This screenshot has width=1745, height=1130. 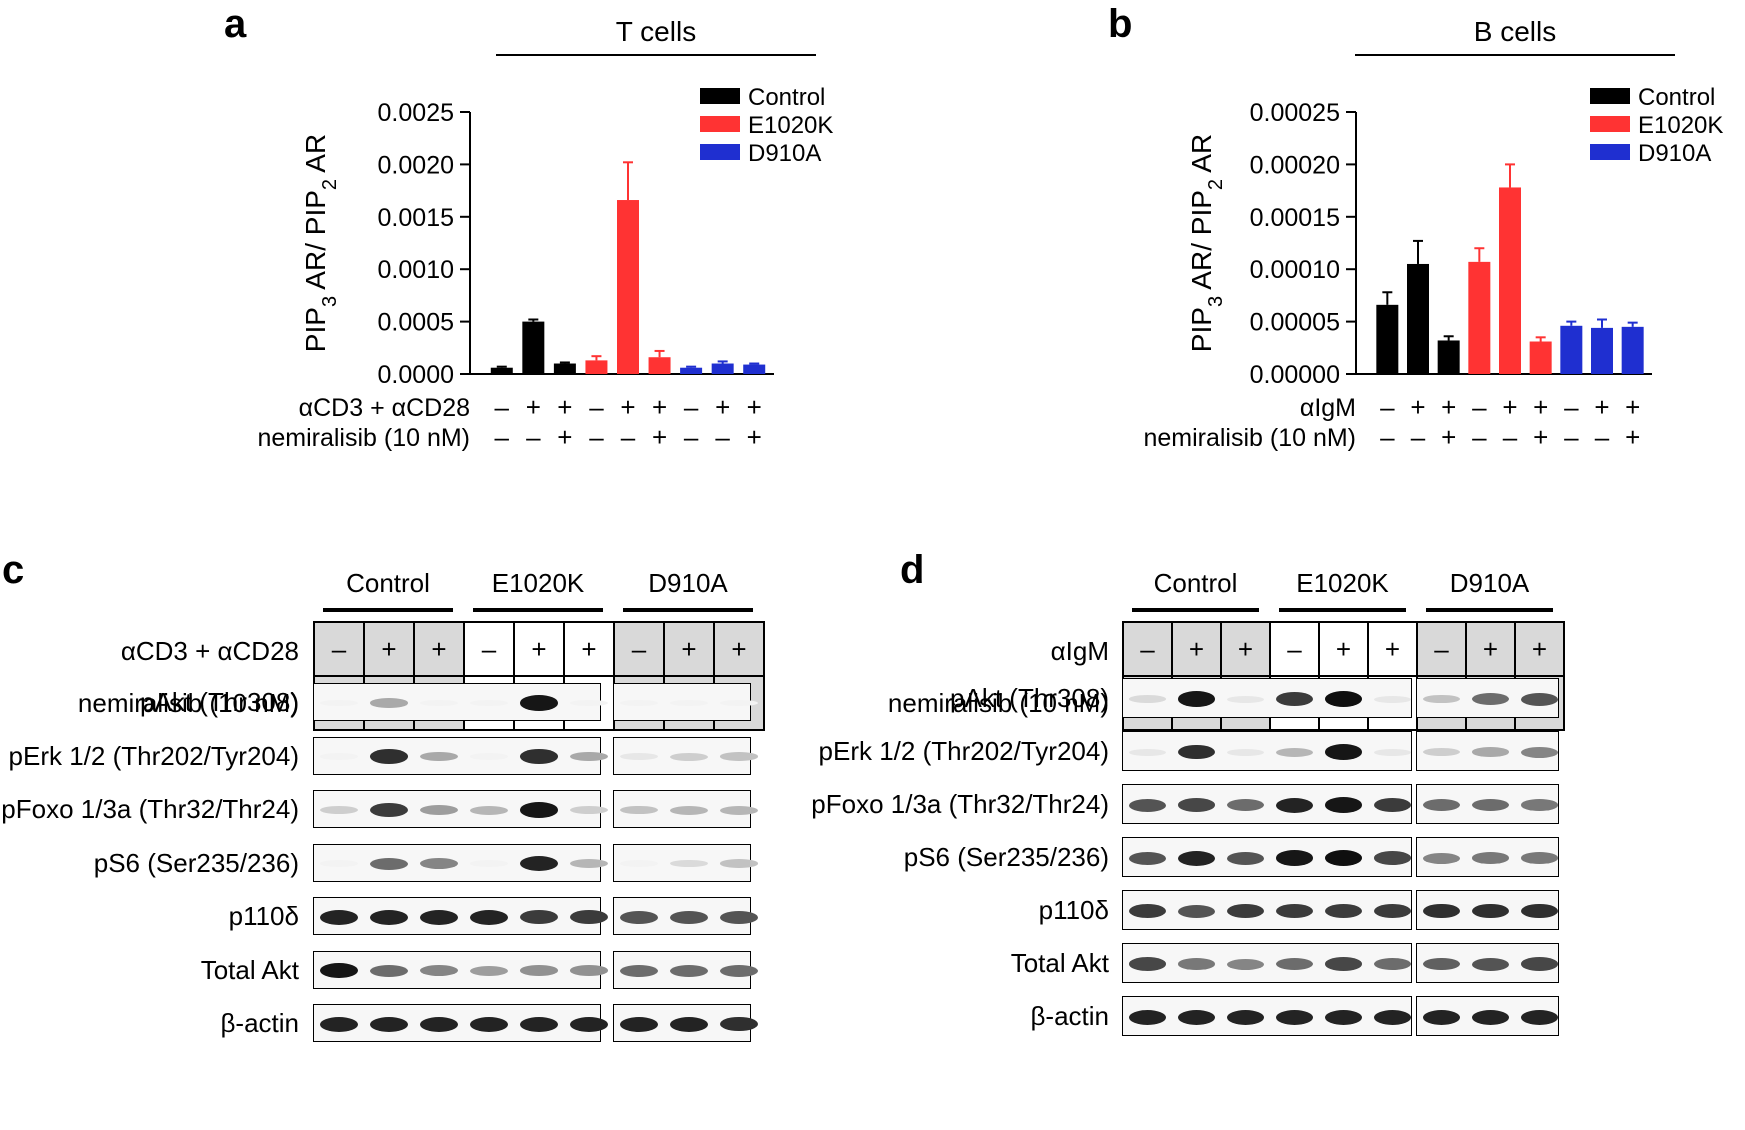 I want to click on blot-row-label: pS6 (Ser235/236), so click(x=196, y=862).